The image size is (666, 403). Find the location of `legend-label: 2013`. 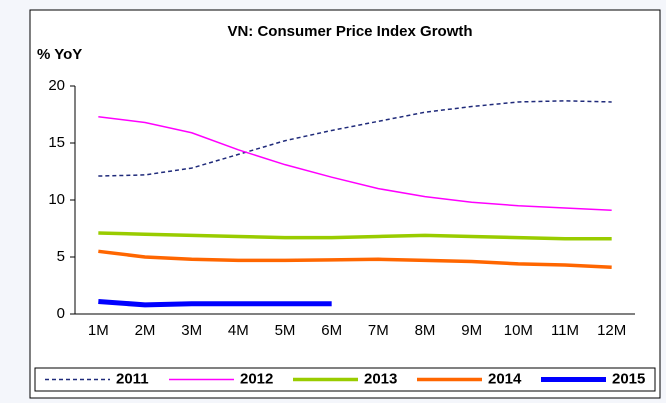

legend-label: 2013 is located at coordinates (380, 378).